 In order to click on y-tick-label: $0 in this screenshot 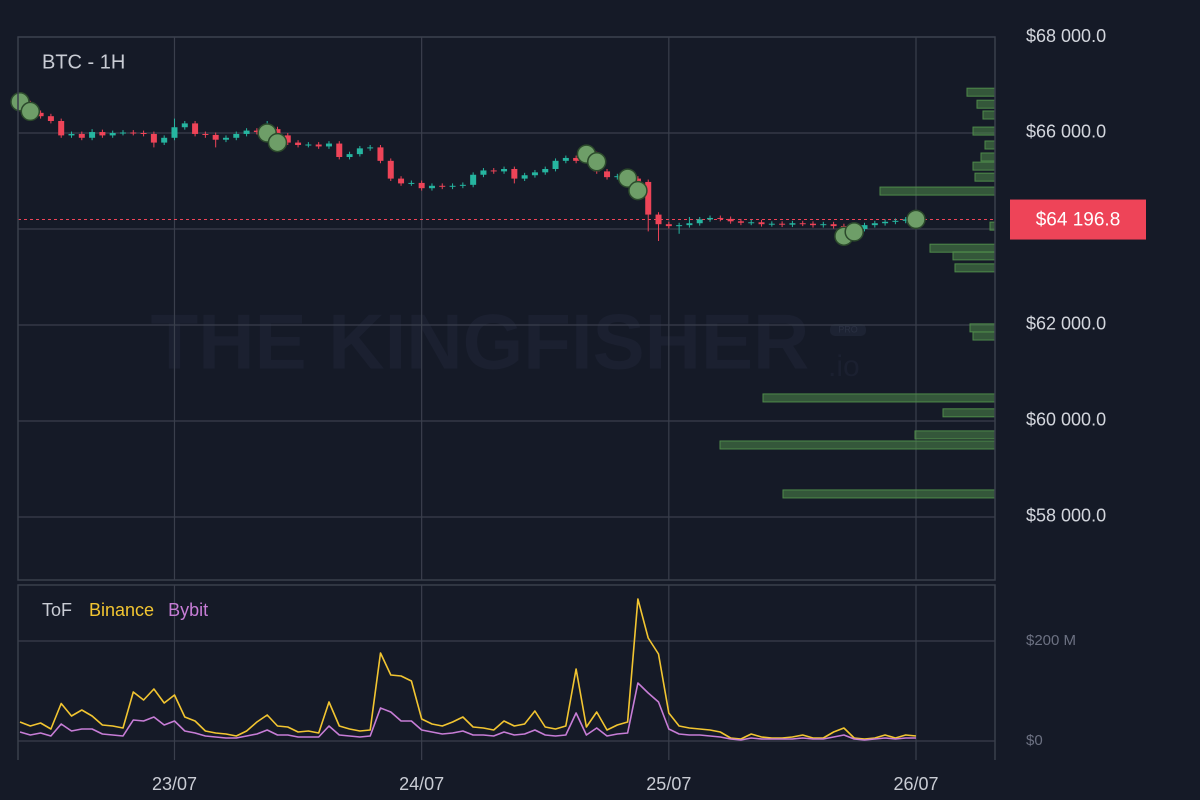, I will do `click(1034, 740)`.